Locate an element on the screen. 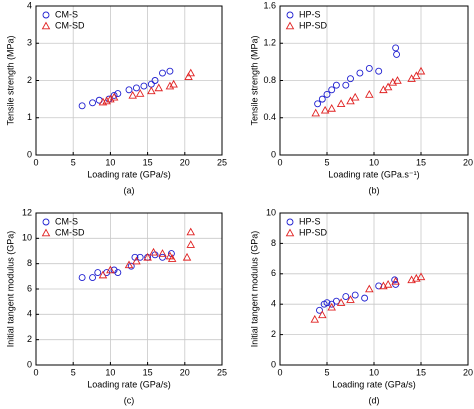 This screenshot has width=474, height=409. x-tick-label: 25 is located at coordinates (222, 162).